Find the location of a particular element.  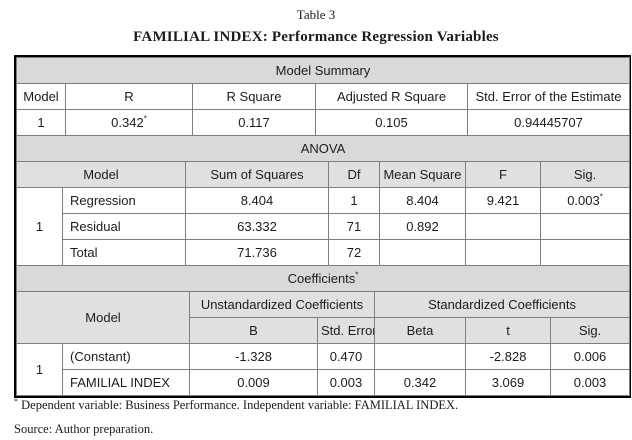

constant-std-error: 0.470 is located at coordinates (346, 356).